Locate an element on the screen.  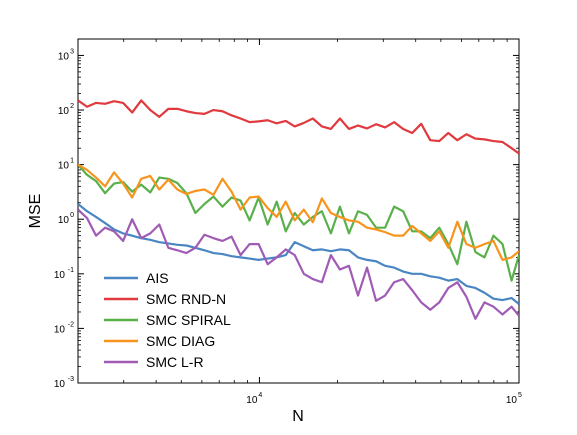
y-tick-label-exponent: 0 is located at coordinates (72, 215).